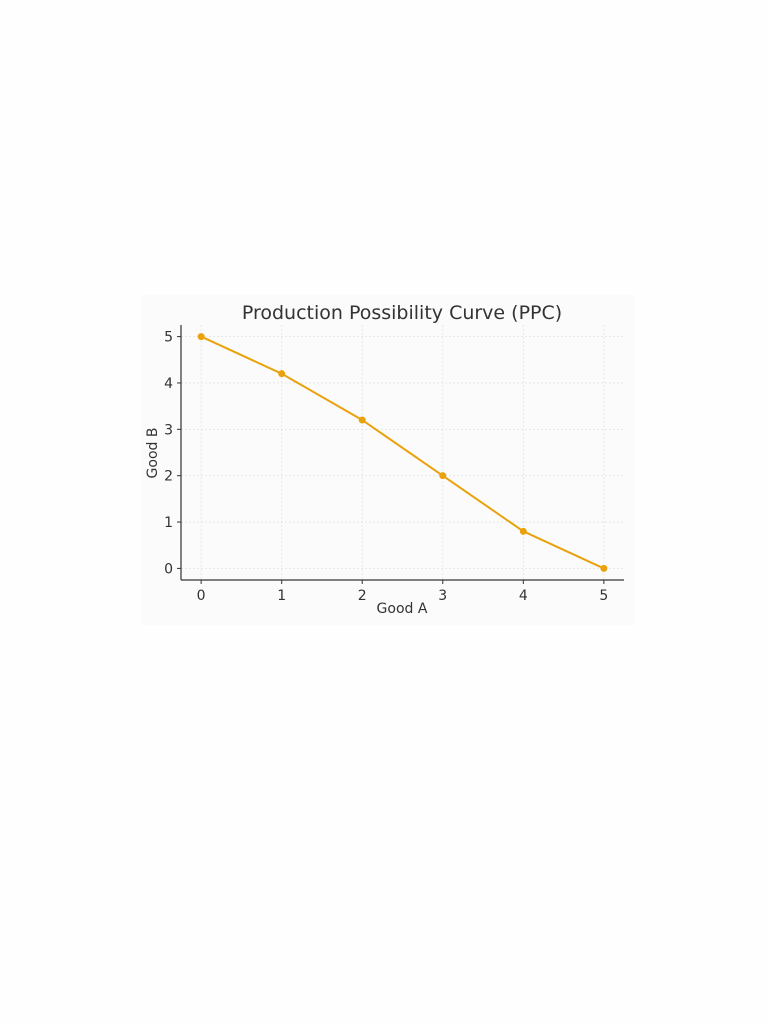 This screenshot has height=1024, width=768. I want to click on x-tick-label: 0, so click(201, 596).